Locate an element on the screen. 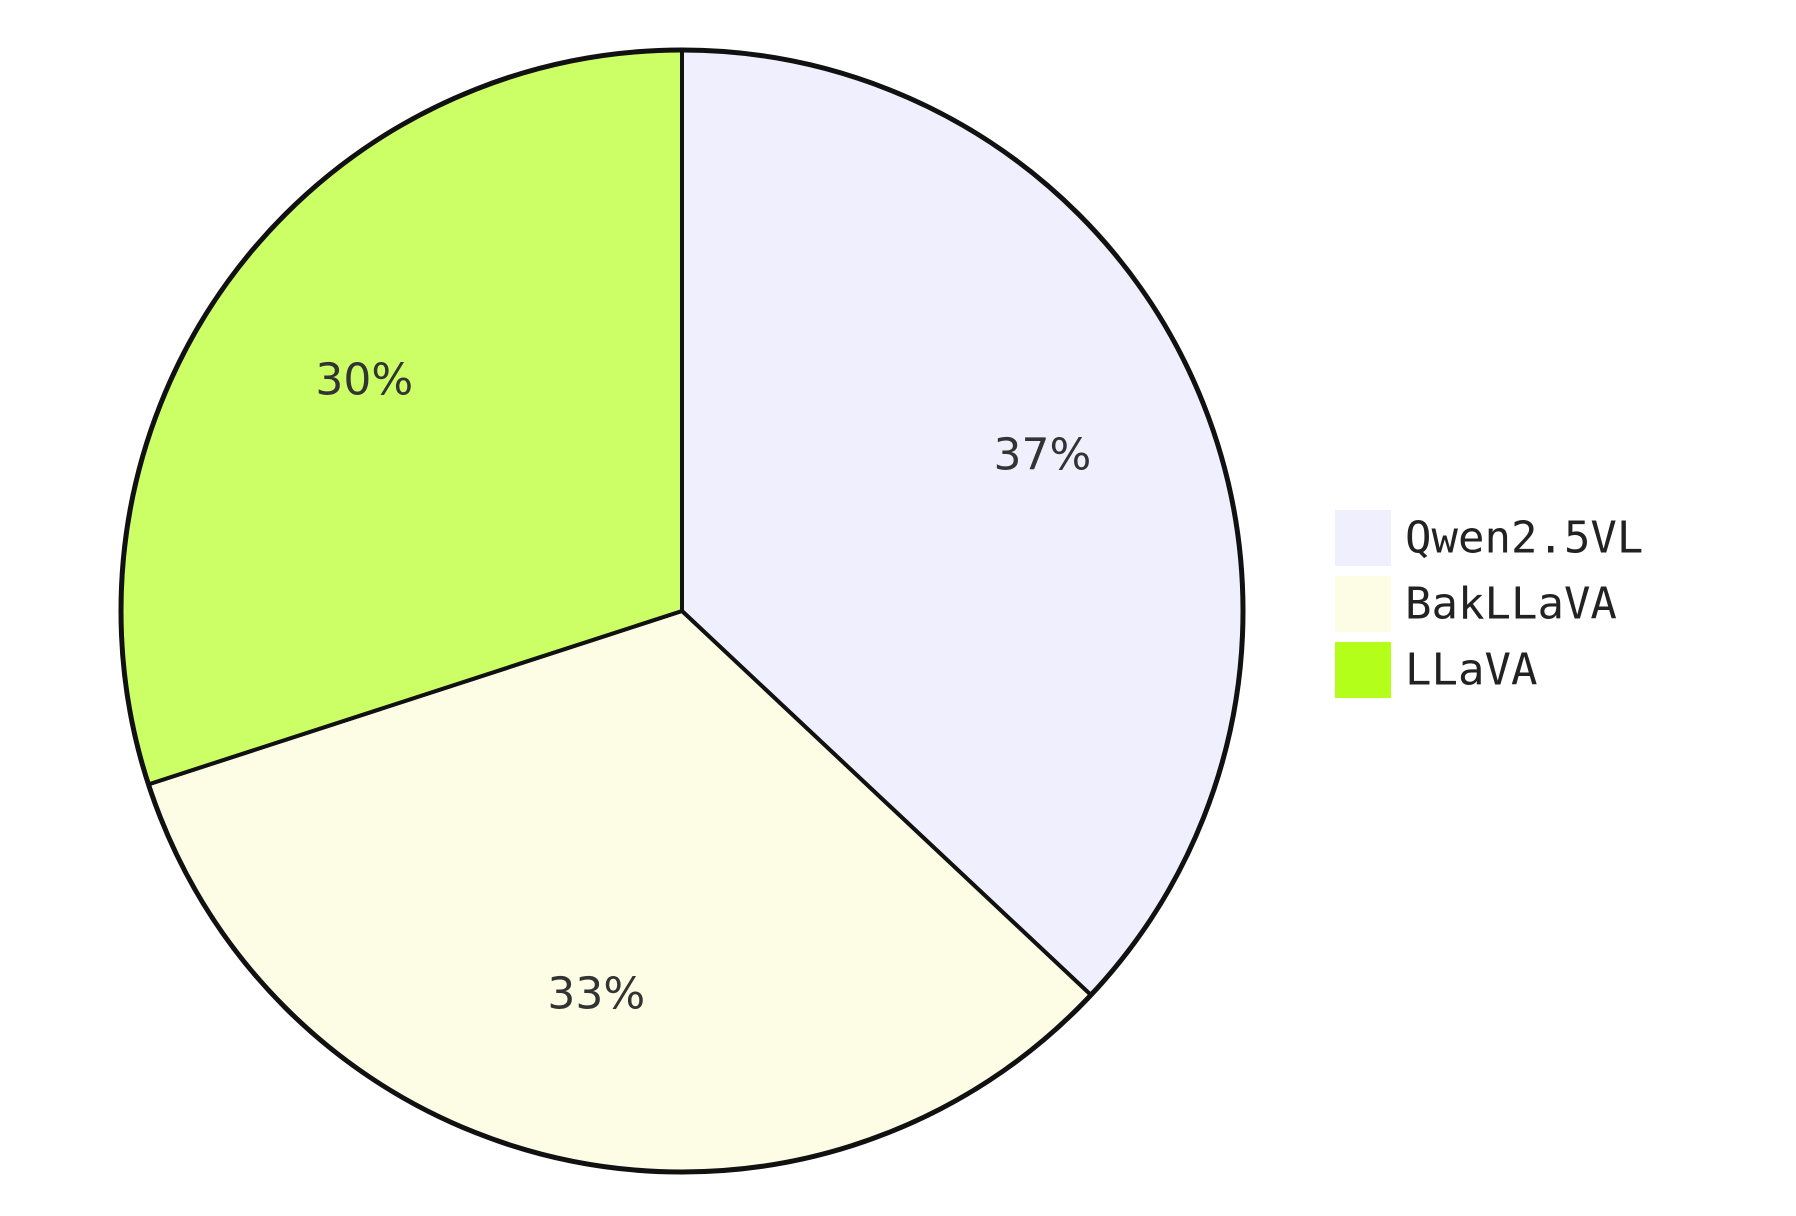 The height and width of the screenshot is (1216, 1796). legend: Qwen2.5VL BakLLaVA LLaVA is located at coordinates (1489, 604).